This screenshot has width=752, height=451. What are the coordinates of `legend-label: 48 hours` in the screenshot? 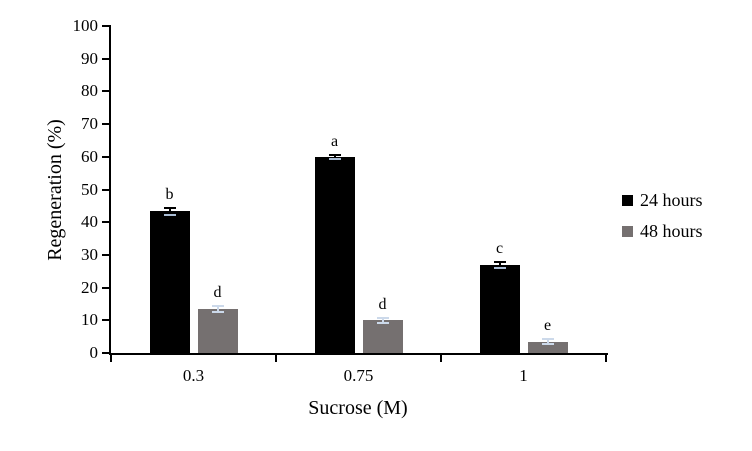 It's located at (671, 231).